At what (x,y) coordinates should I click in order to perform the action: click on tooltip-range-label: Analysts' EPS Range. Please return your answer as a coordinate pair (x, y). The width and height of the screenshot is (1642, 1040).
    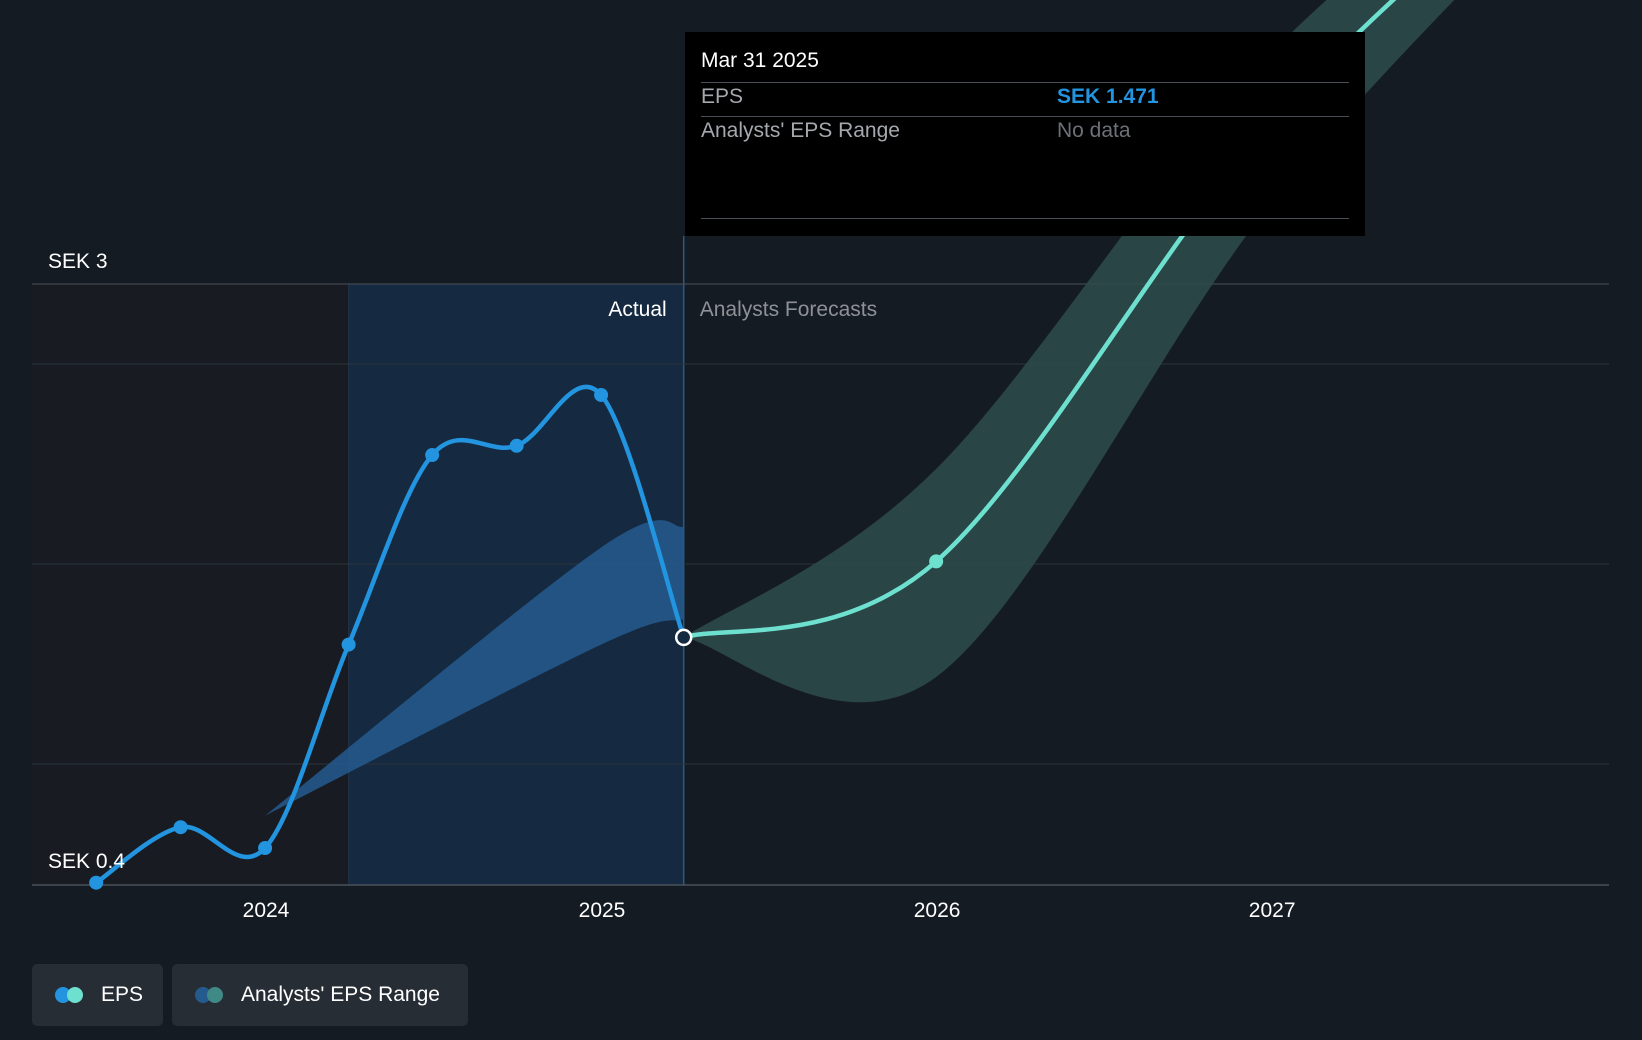
    Looking at the image, I should click on (800, 130).